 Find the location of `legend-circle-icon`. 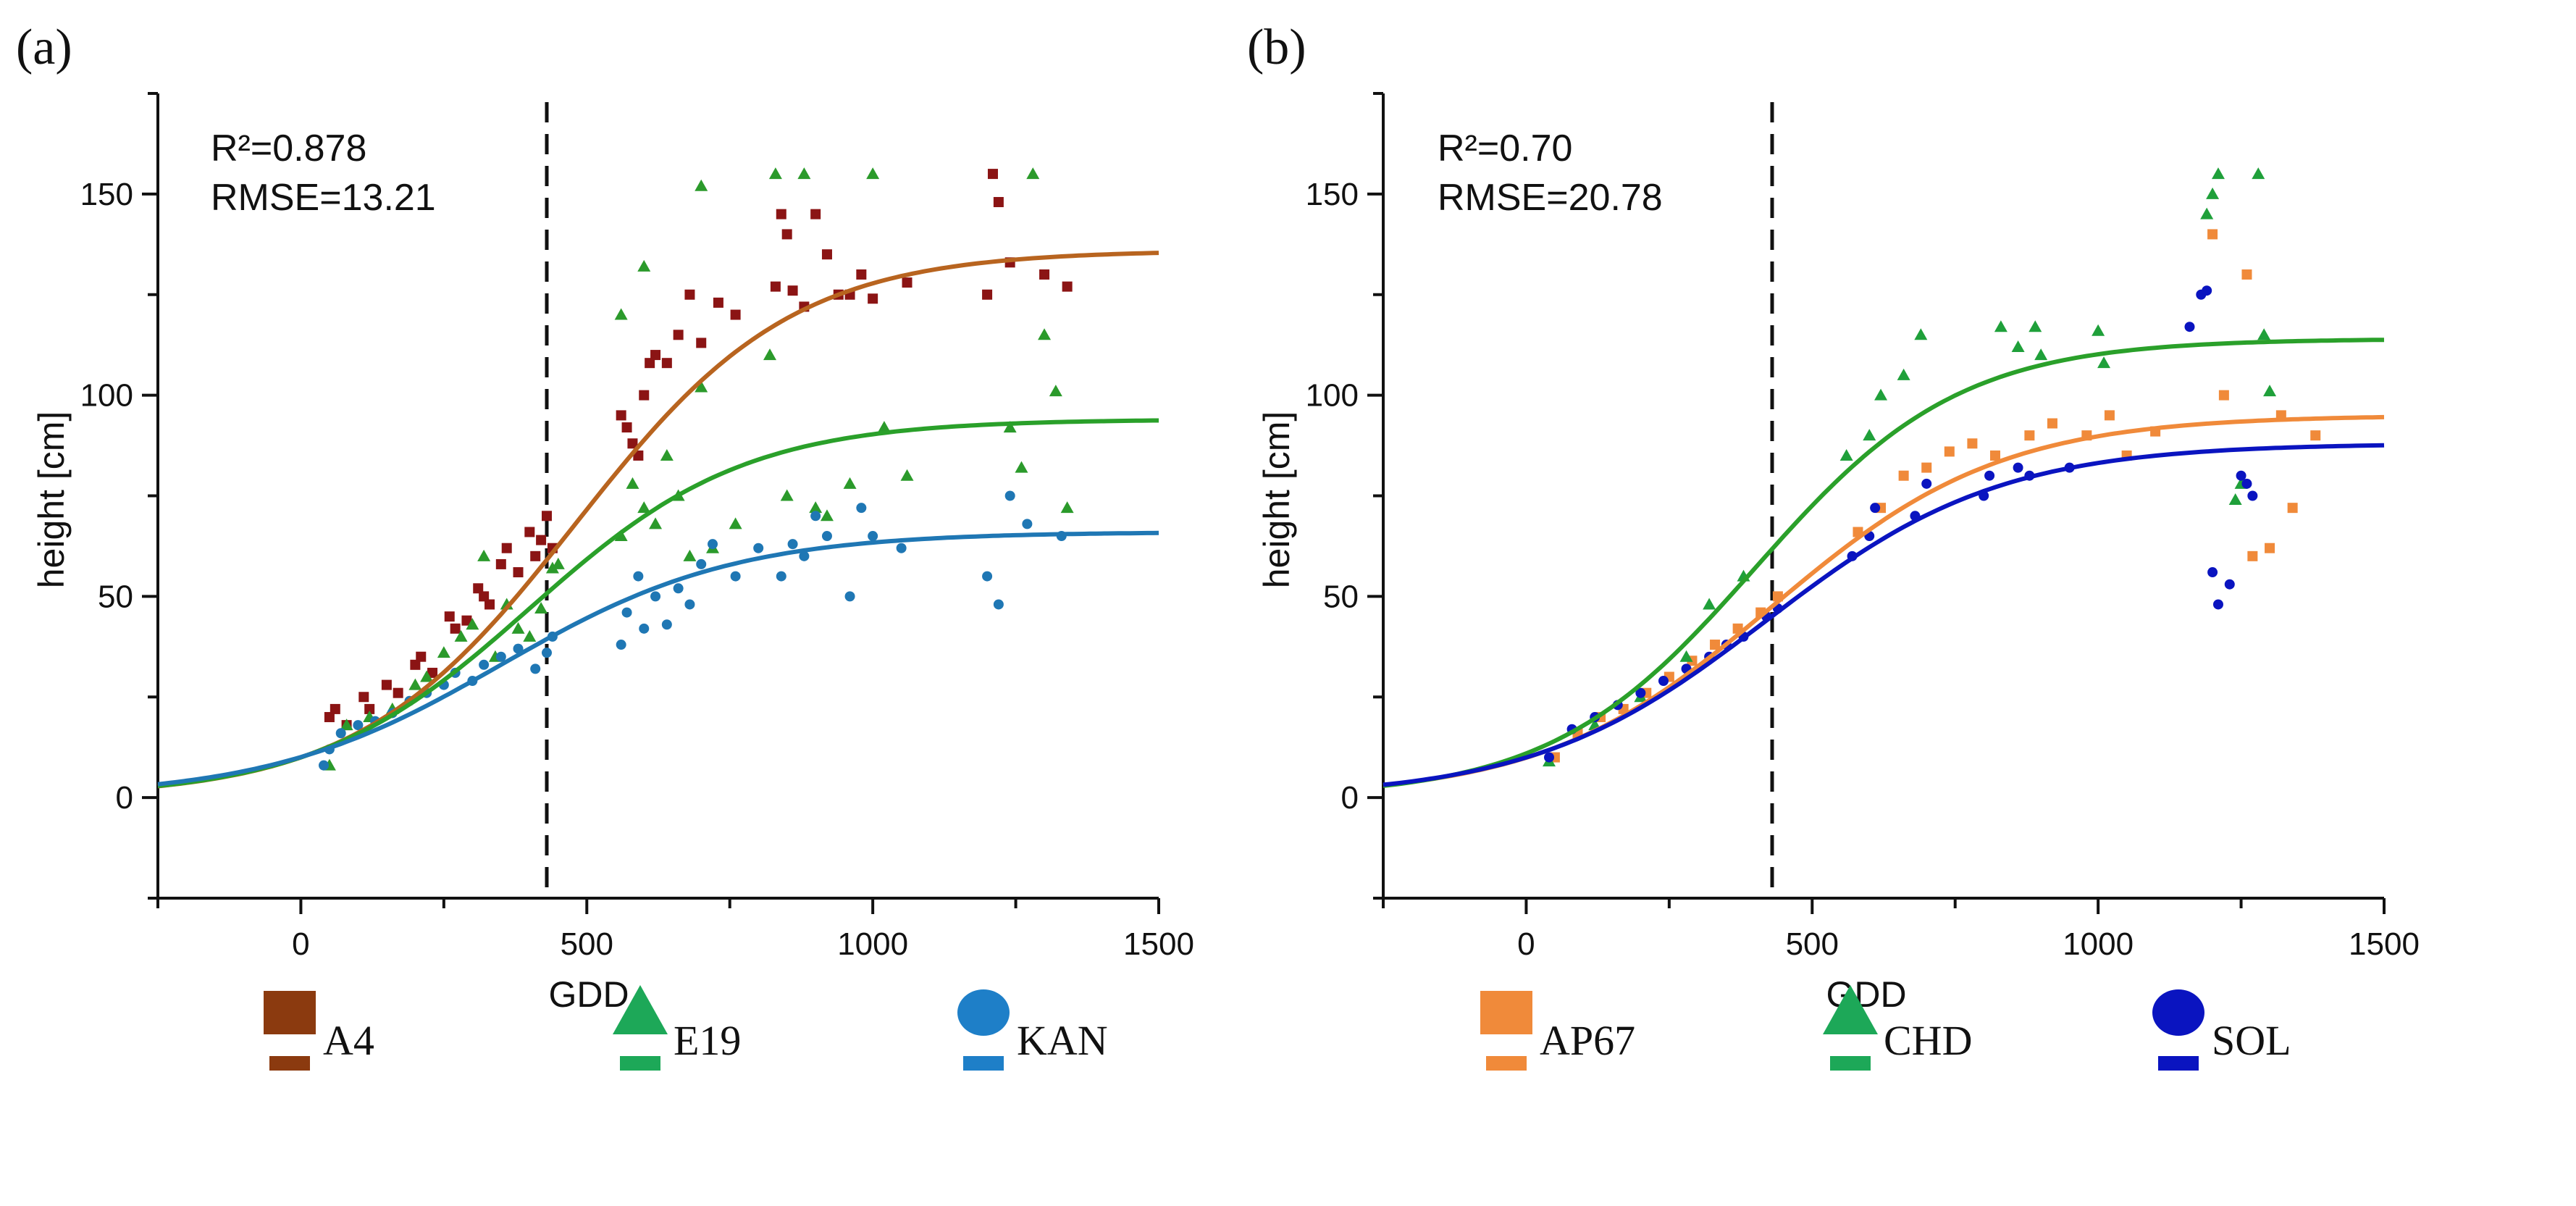

legend-circle-icon is located at coordinates (983, 1013).